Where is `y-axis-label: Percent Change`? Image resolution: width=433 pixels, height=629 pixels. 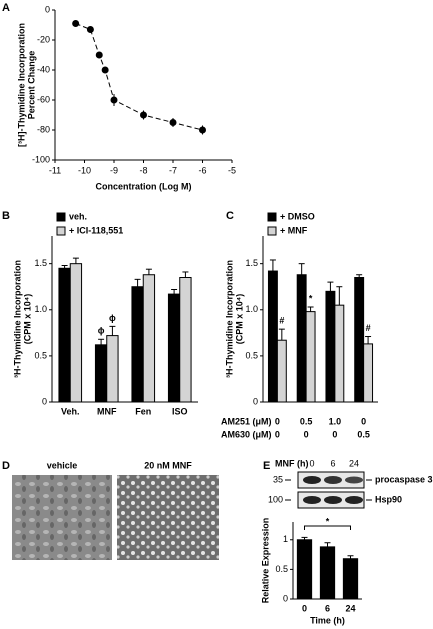
y-axis-label: Percent Change is located at coordinates (31, 85).